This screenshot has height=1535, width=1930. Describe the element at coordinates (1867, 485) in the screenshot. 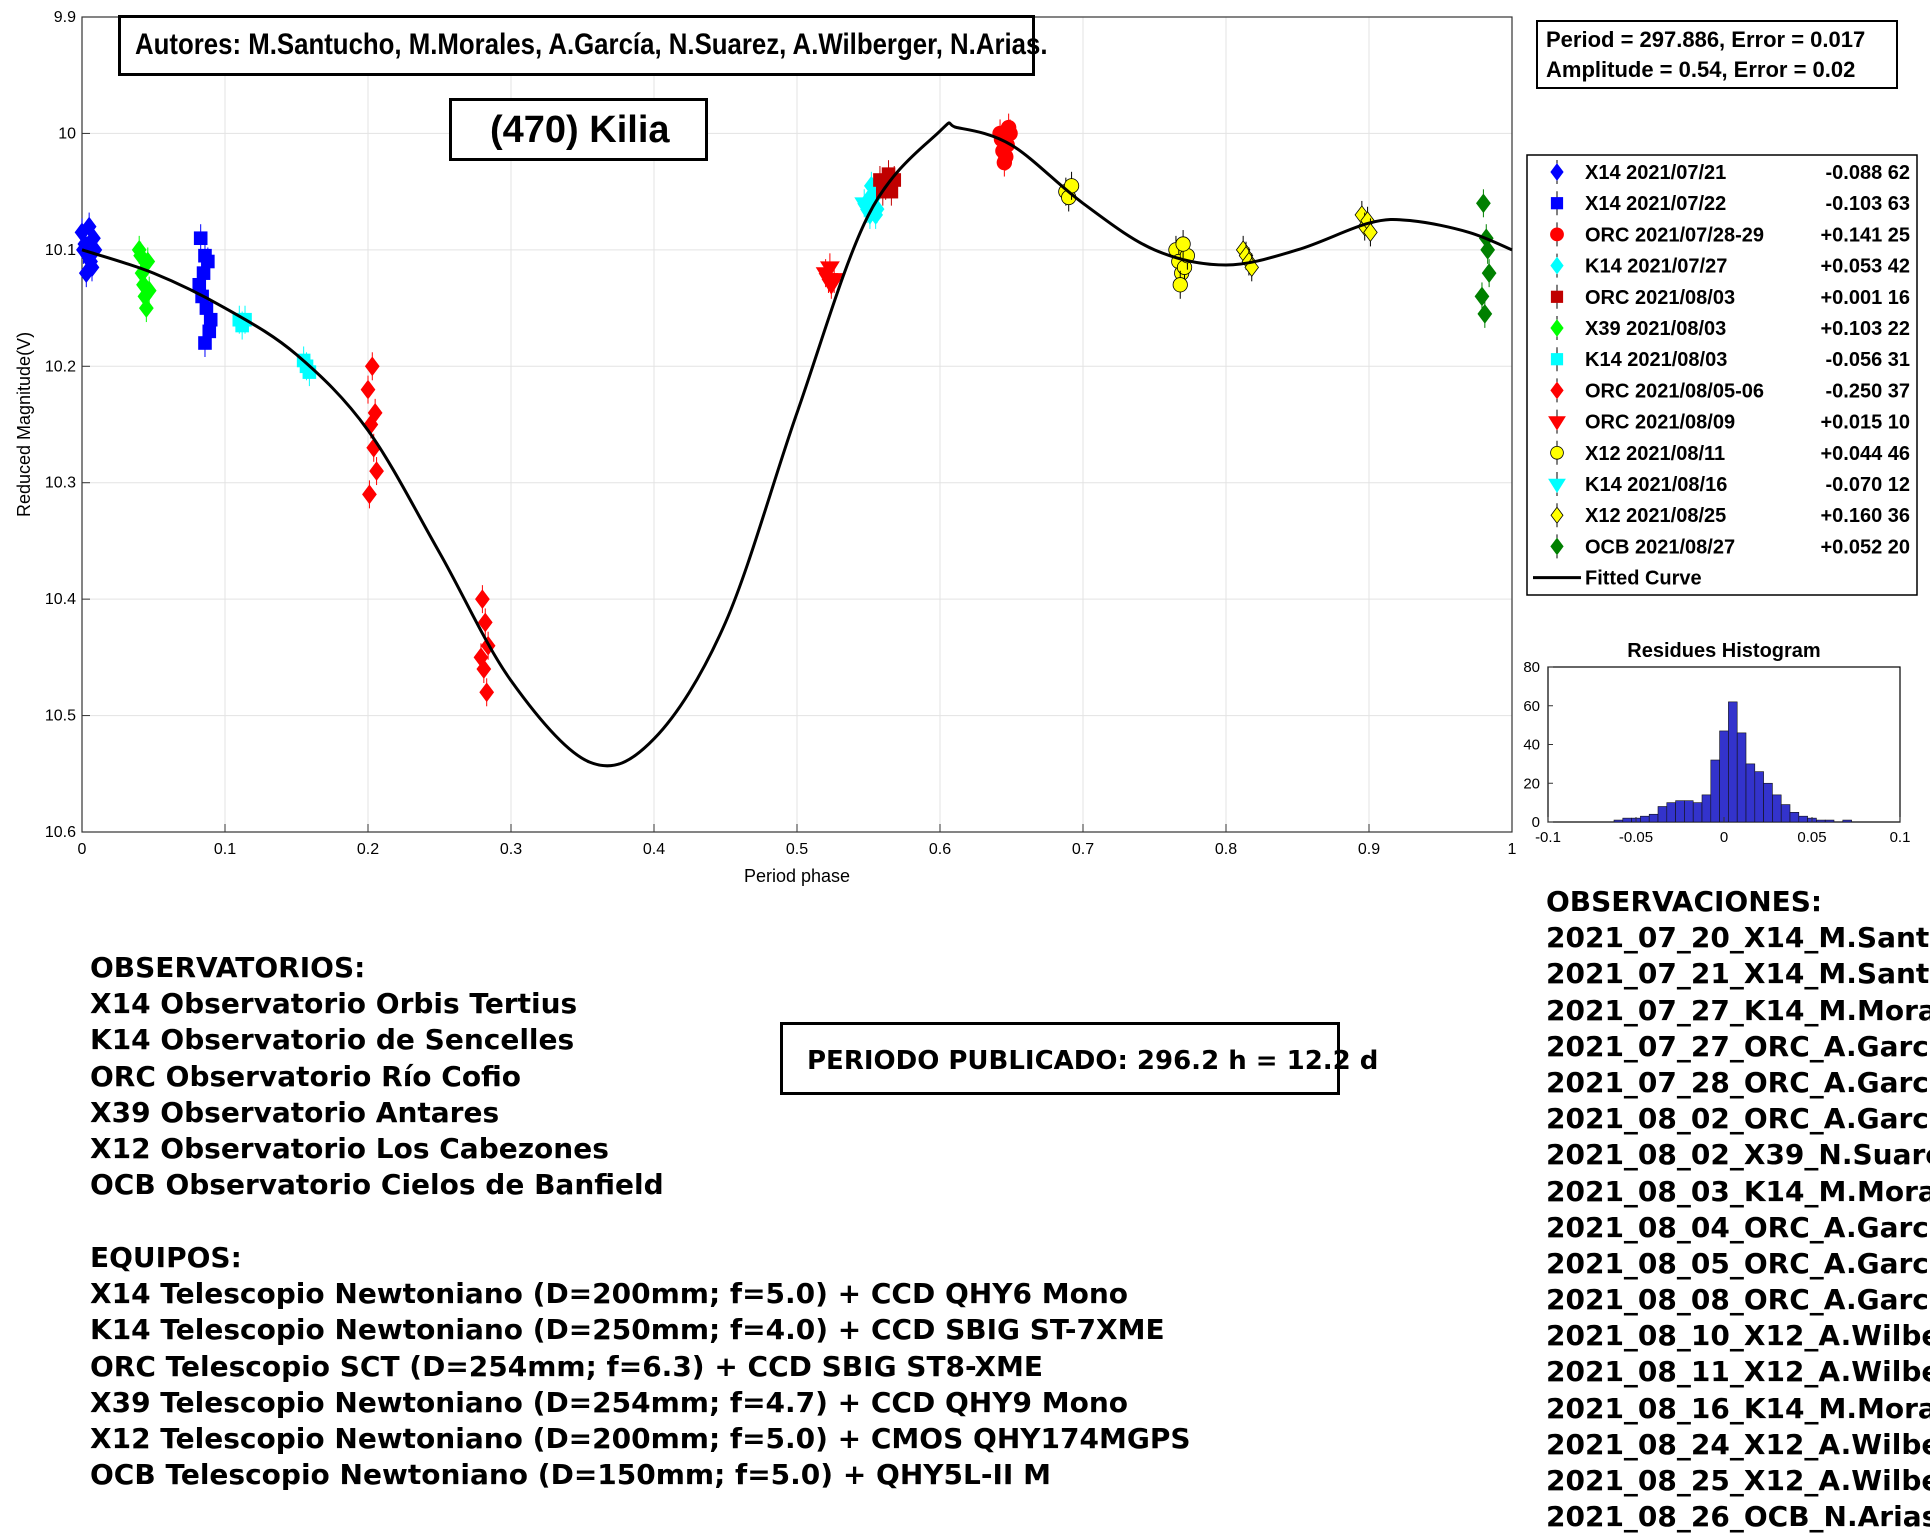

I see `legend-offset: -0.070 12` at that location.